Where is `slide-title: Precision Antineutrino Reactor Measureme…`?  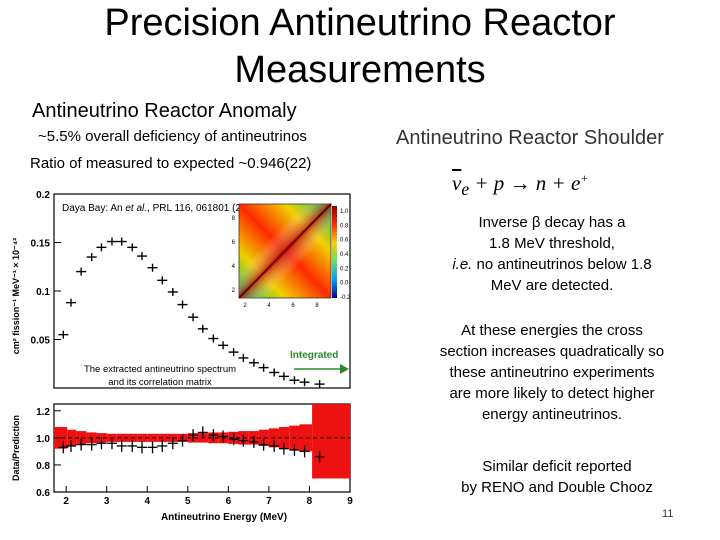 slide-title: Precision Antineutrino Reactor Measureme… is located at coordinates (360, 46).